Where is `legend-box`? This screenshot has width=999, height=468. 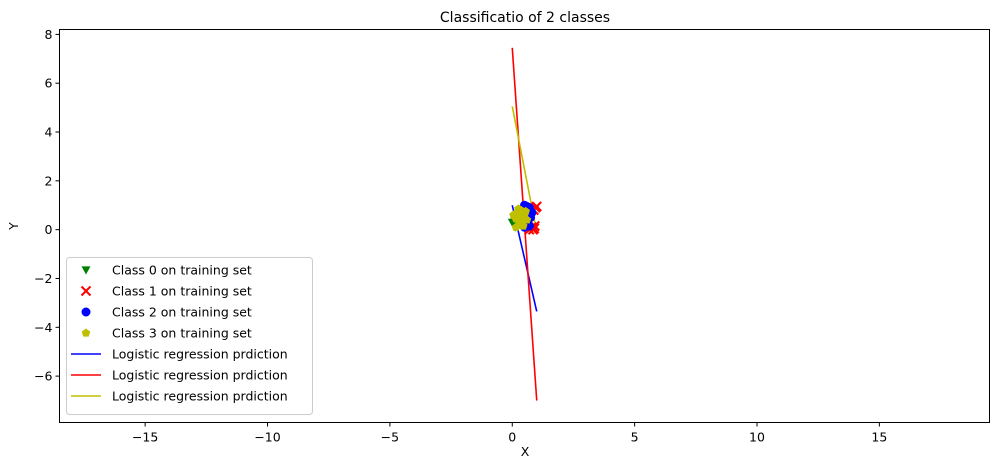
legend-box is located at coordinates (189, 336).